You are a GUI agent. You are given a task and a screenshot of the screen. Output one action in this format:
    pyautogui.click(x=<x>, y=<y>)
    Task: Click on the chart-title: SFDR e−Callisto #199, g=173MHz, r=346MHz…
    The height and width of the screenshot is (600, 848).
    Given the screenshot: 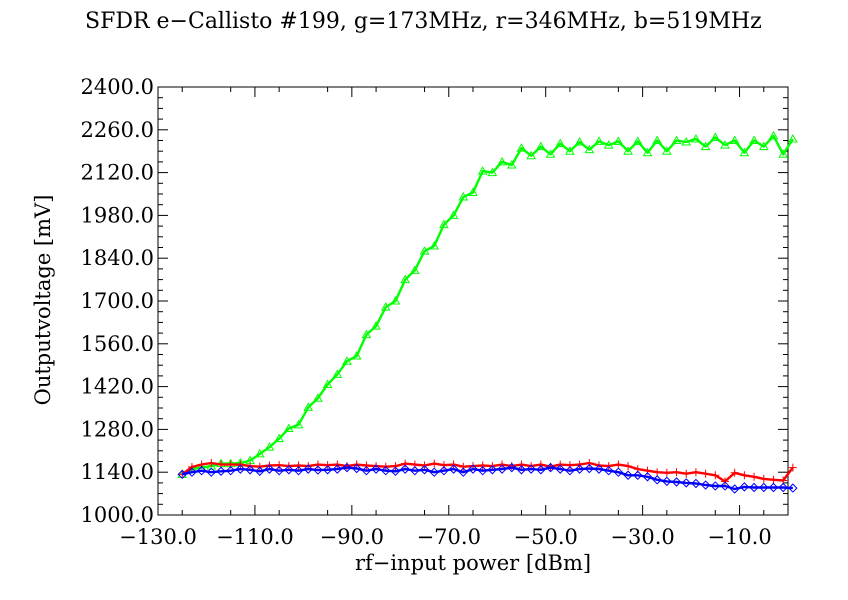 What is the action you would take?
    pyautogui.click(x=423, y=21)
    